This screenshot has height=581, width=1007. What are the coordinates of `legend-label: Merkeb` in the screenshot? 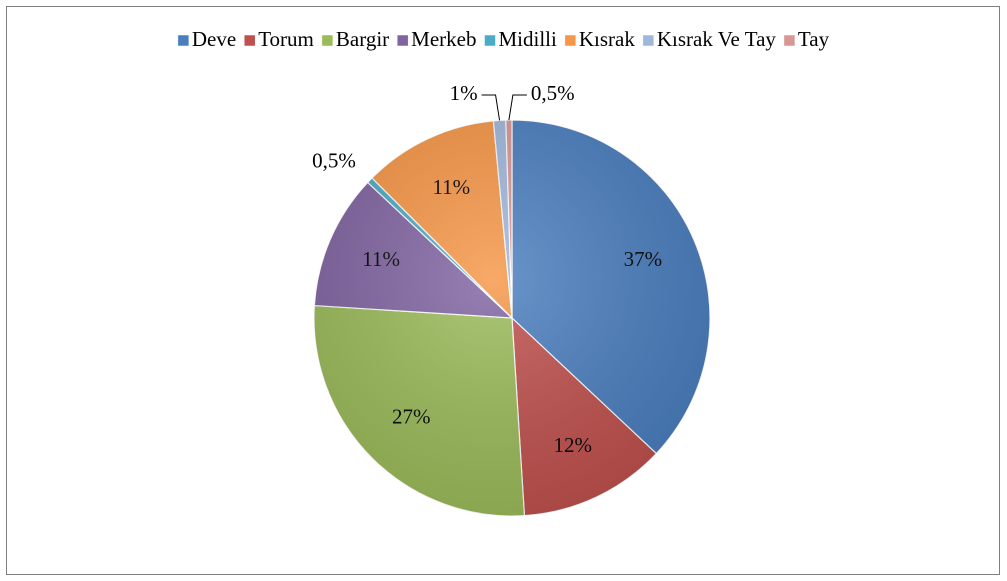 It's located at (443, 39).